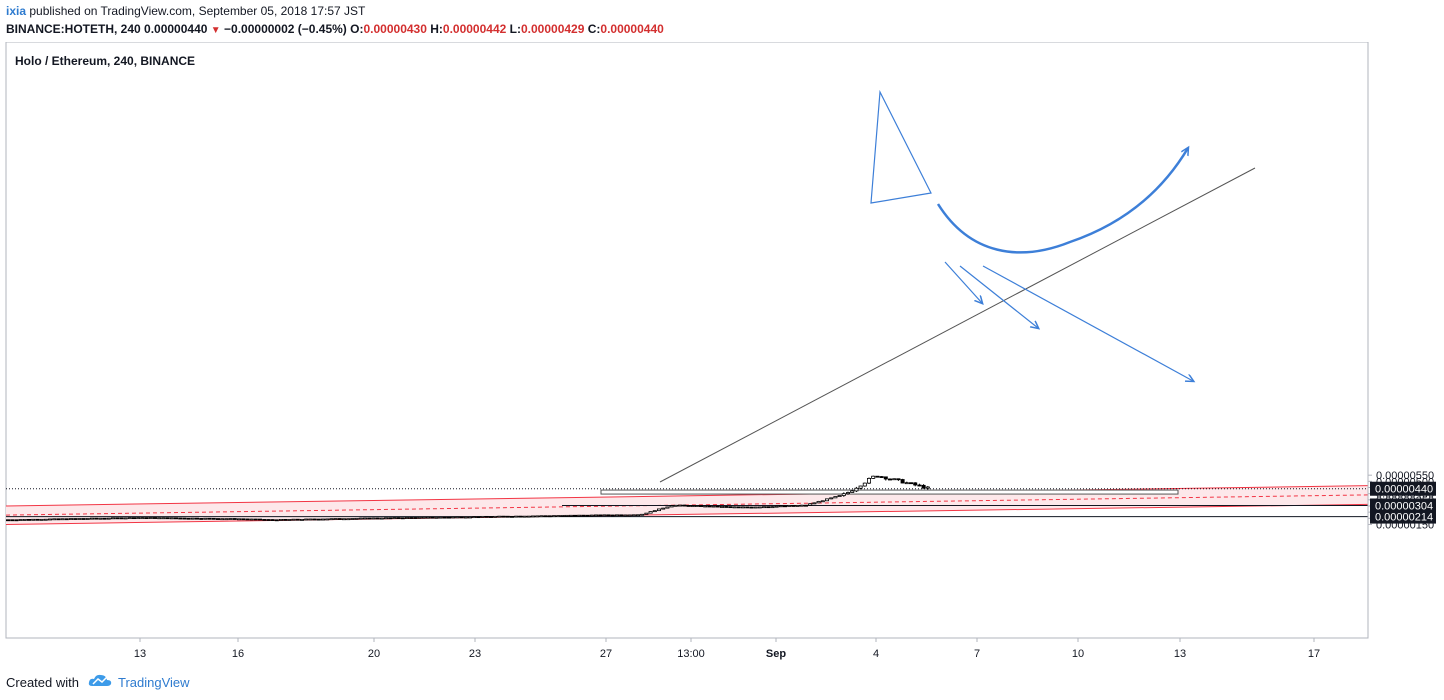  I want to click on tradingview-brand: TradingView, so click(154, 682).